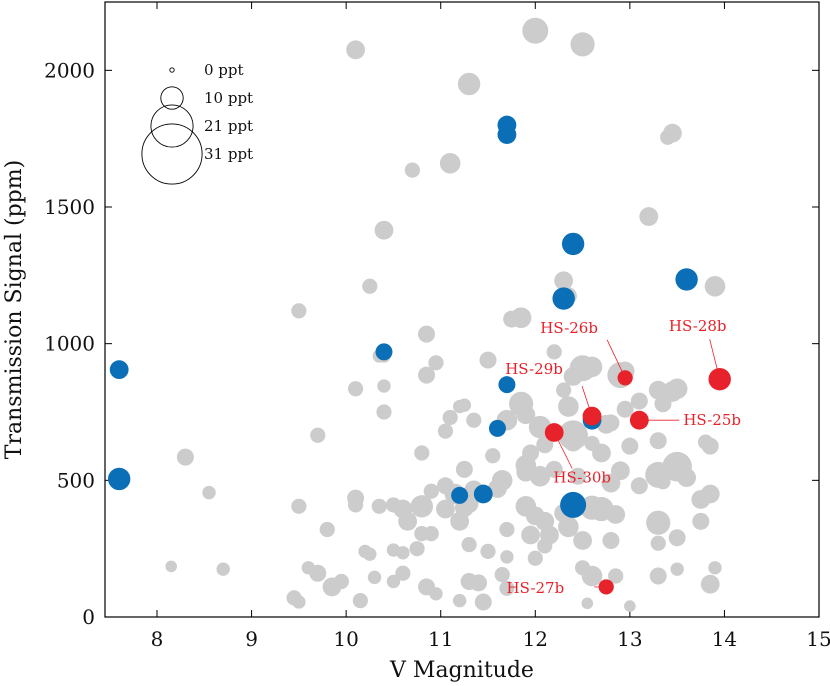 The height and width of the screenshot is (686, 830). Describe the element at coordinates (69, 70) in the screenshot. I see `y-tick-label: 2000` at that location.